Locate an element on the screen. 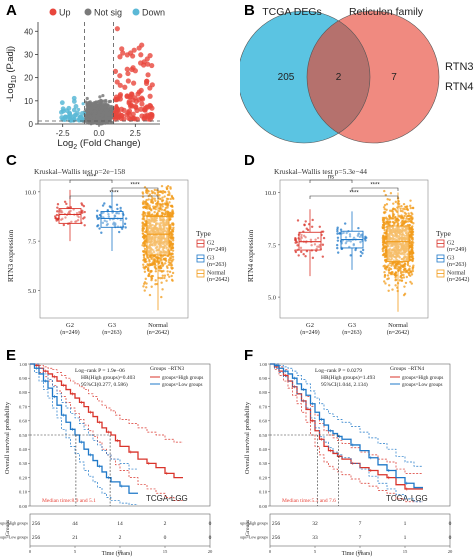 Image resolution: width=474 pixels, height=557 pixels. boxplot-d-title: Kruskal–Wallis test p=5.3e−44 is located at coordinates (320, 171).